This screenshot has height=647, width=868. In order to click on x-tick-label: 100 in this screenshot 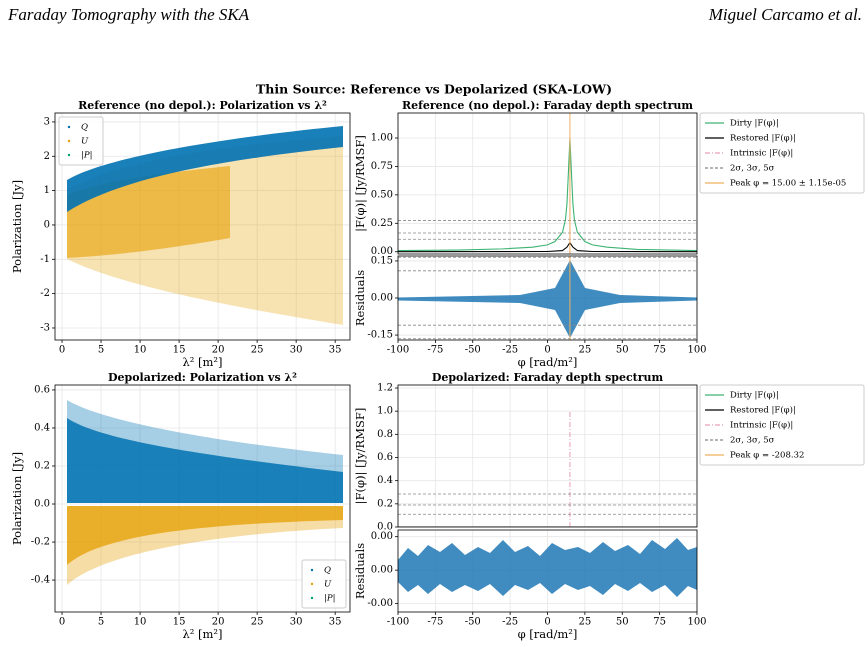, I will do `click(696, 350)`.